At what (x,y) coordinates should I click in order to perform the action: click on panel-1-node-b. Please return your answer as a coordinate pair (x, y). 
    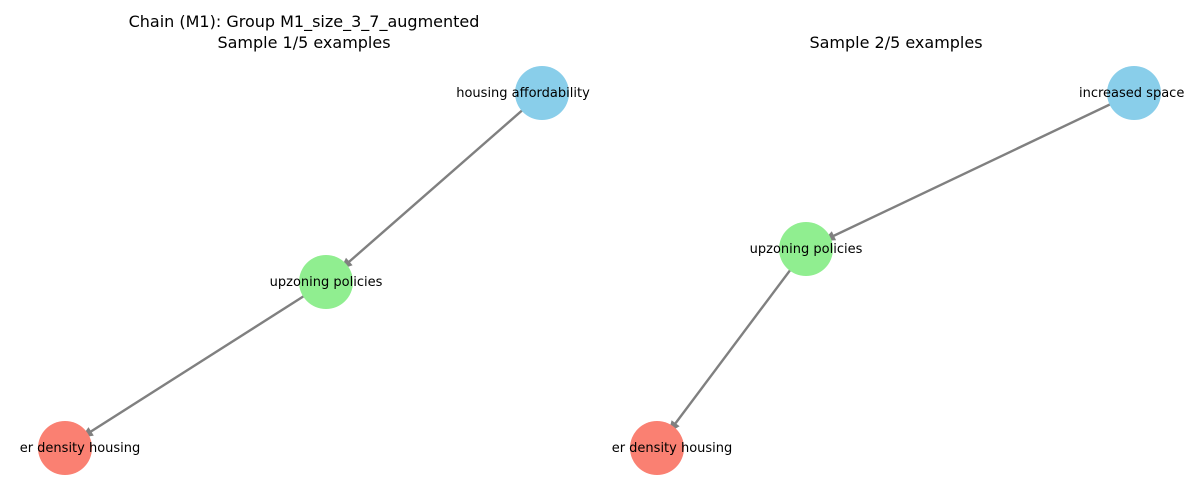
    Looking at the image, I should click on (326, 282).